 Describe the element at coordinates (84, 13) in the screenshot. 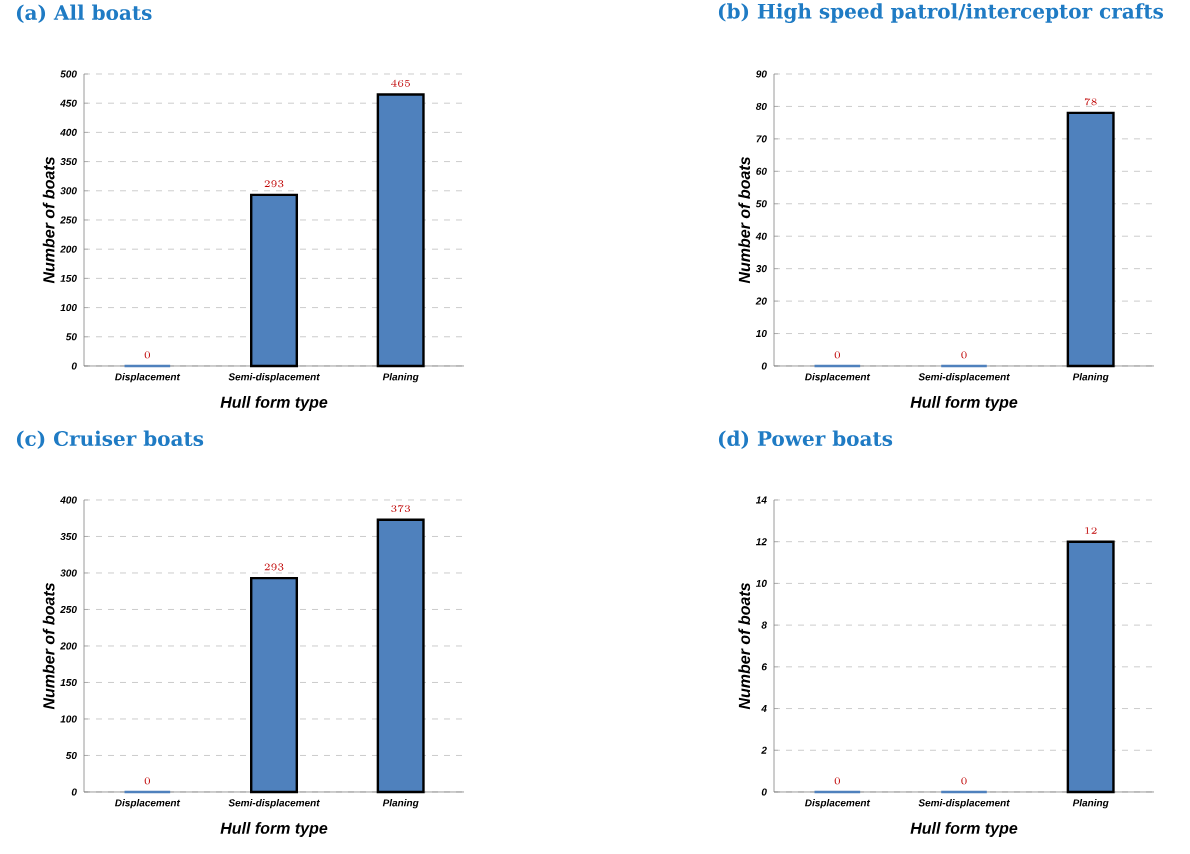

I see `chart-title: (a) All boats` at that location.